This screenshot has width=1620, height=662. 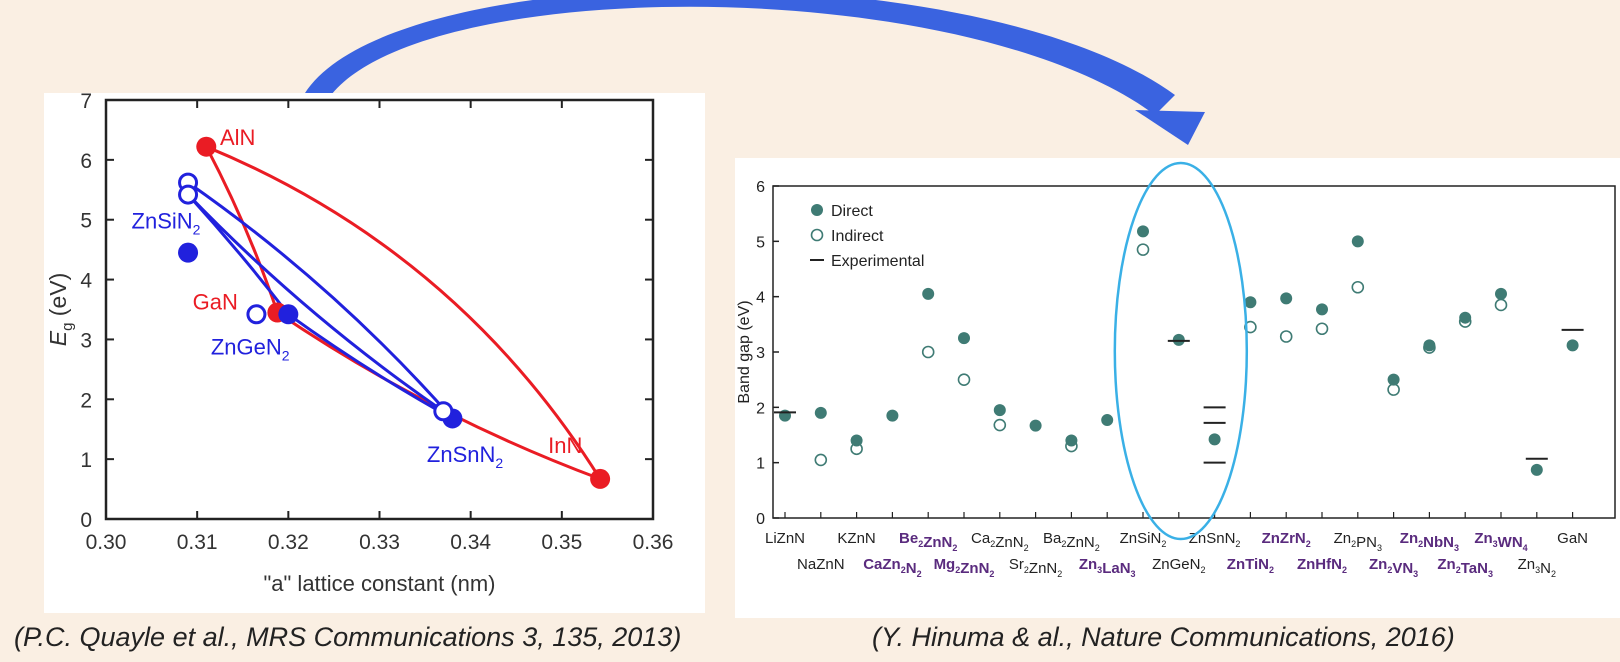 What do you see at coordinates (1358, 541) in the screenshot?
I see `category-label: Zn2PN3` at bounding box center [1358, 541].